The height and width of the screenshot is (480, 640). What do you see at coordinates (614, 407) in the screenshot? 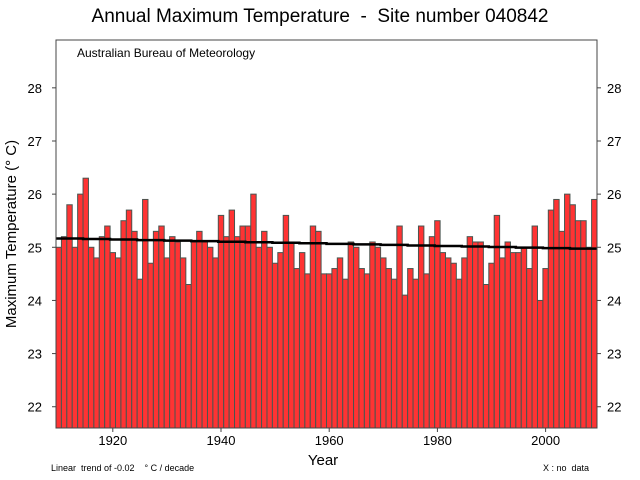
I see `y-tick-label-right: 22` at bounding box center [614, 407].